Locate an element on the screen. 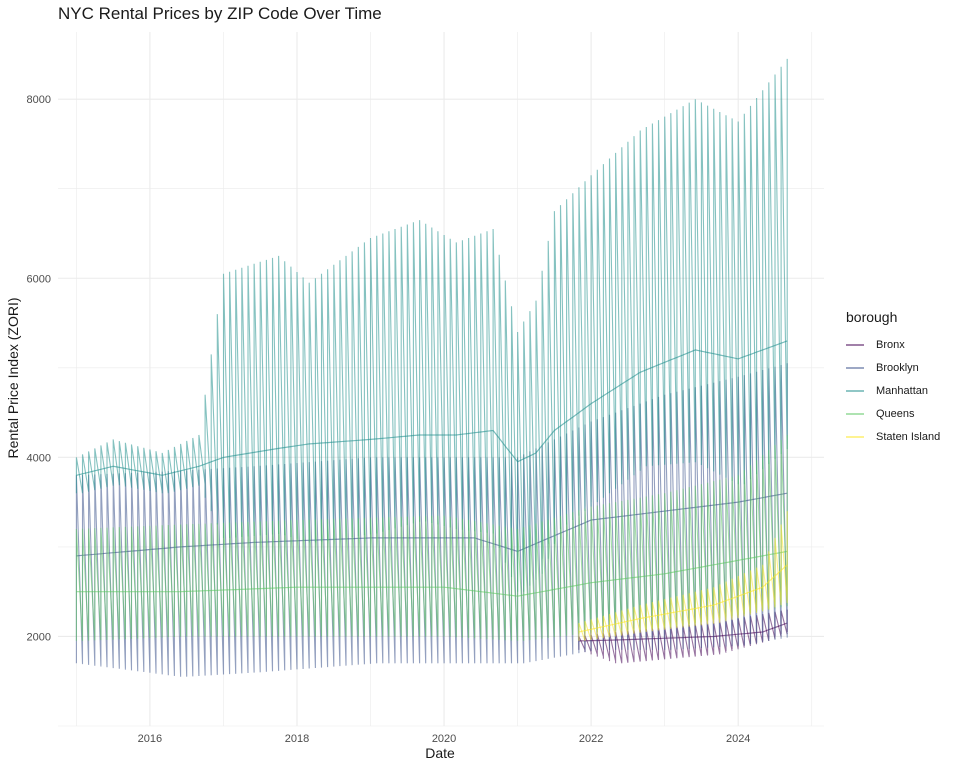 The width and height of the screenshot is (960, 768). series-band is located at coordinates (683, 576).